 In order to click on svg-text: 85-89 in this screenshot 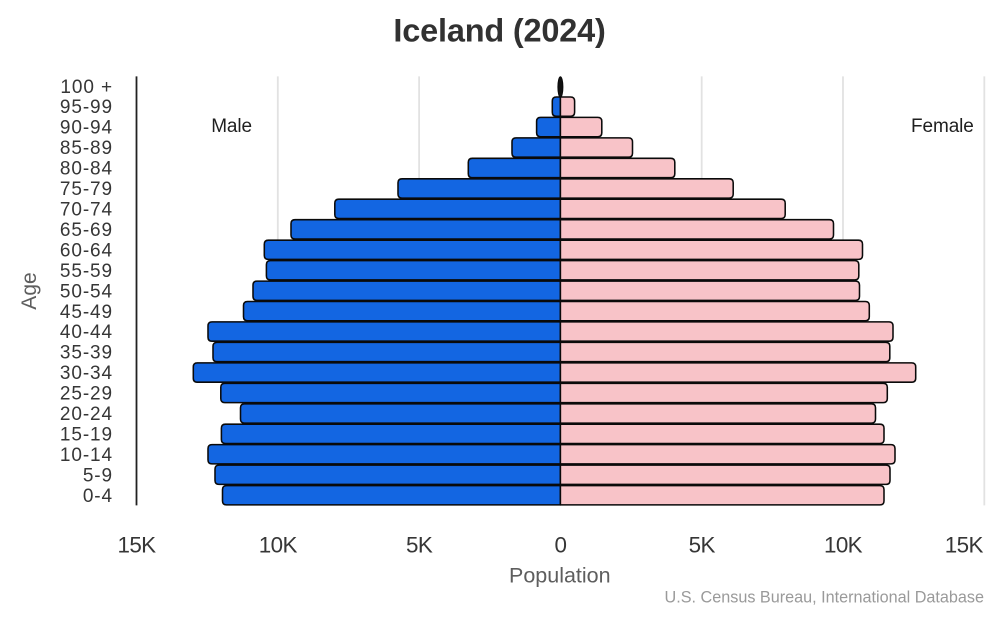, I will do `click(86, 148)`.